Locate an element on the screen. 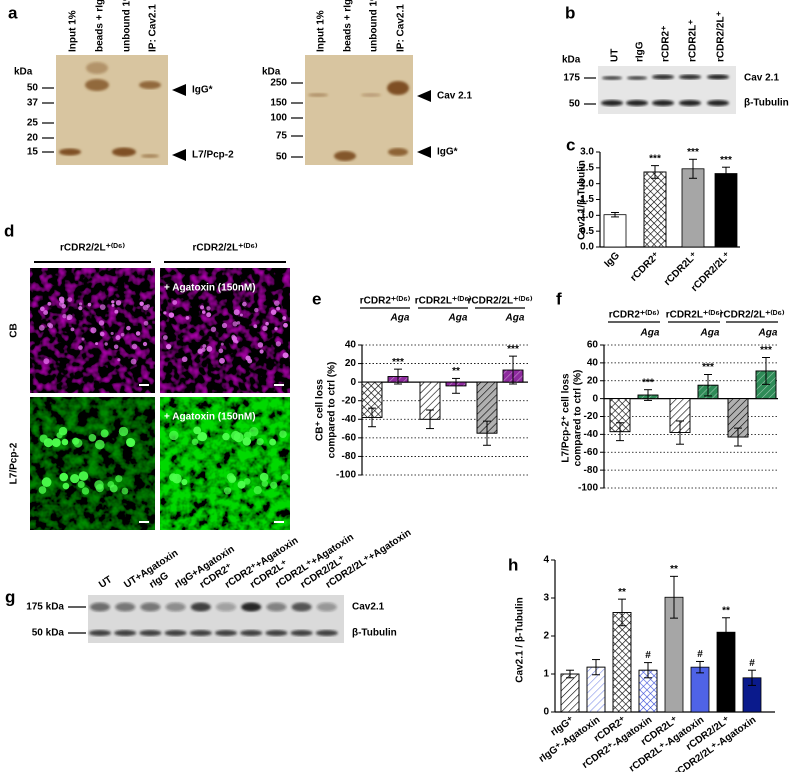  kda-tick-label: 50 is located at coordinates (575, 104).